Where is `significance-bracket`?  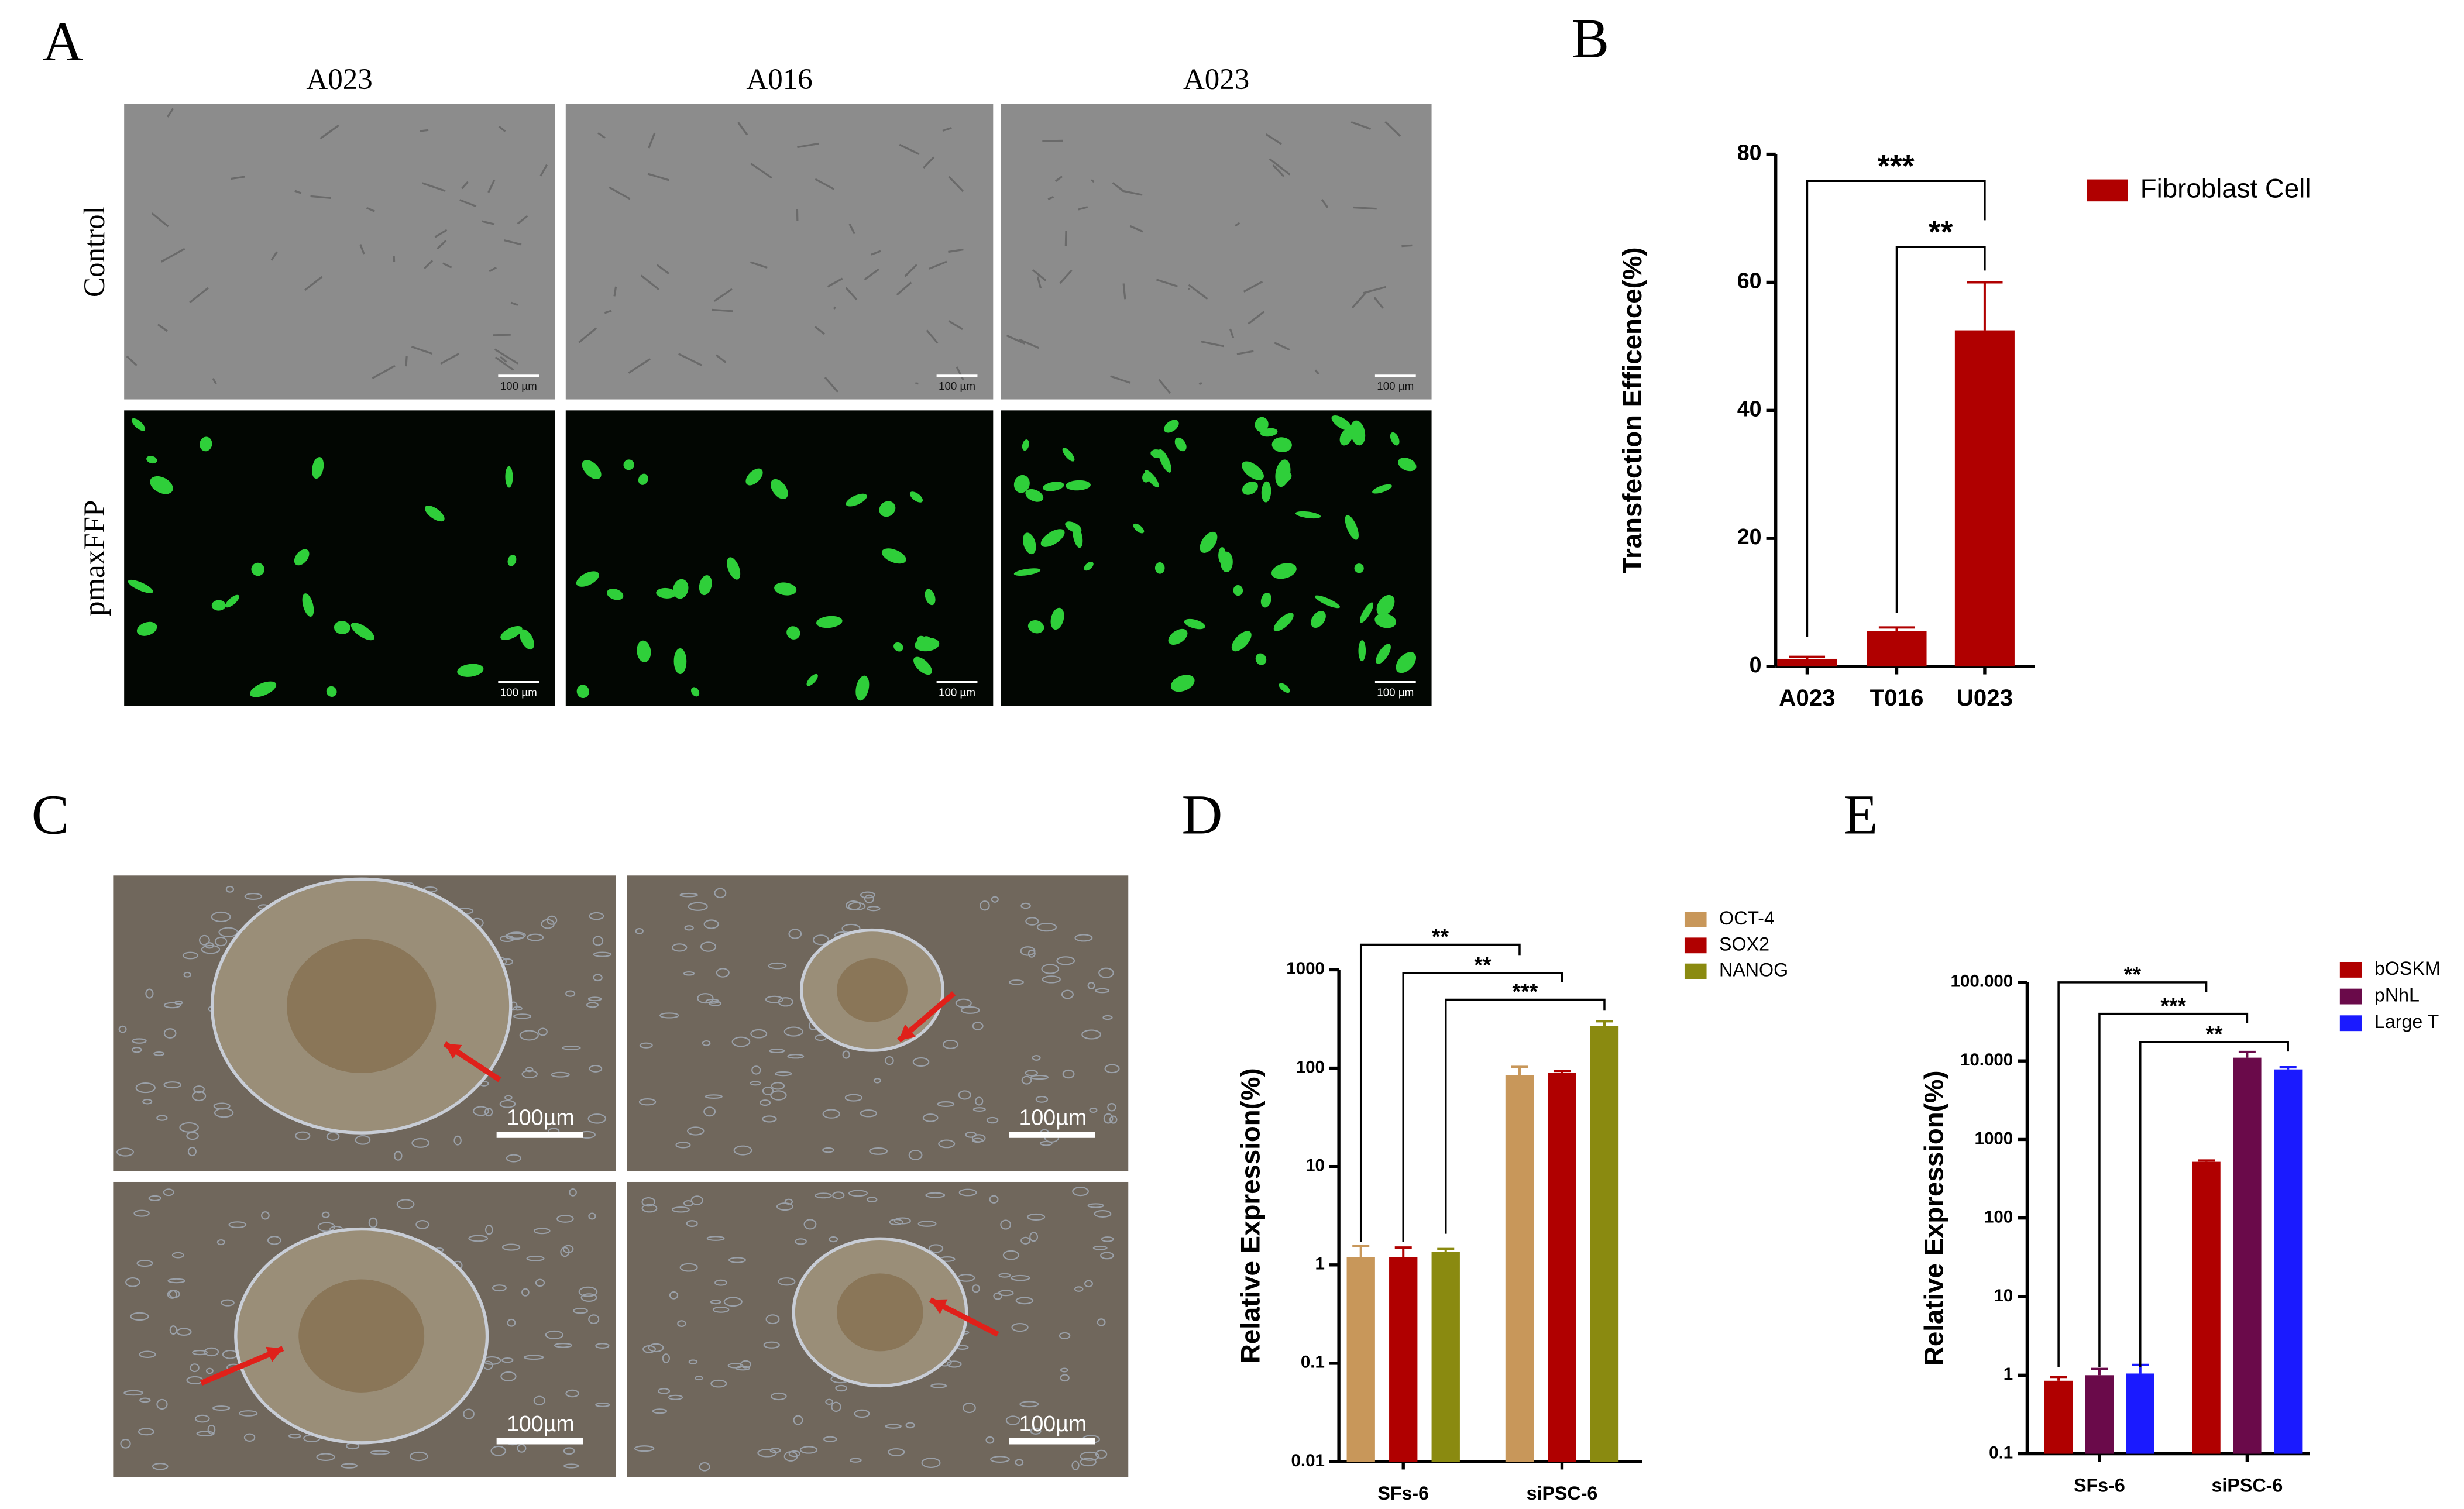
significance-bracket is located at coordinates (1896, 408).